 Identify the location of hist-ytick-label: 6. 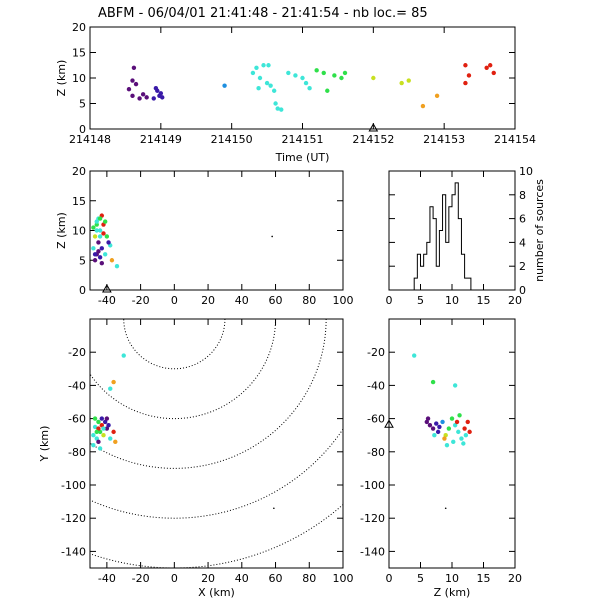
(522, 219).